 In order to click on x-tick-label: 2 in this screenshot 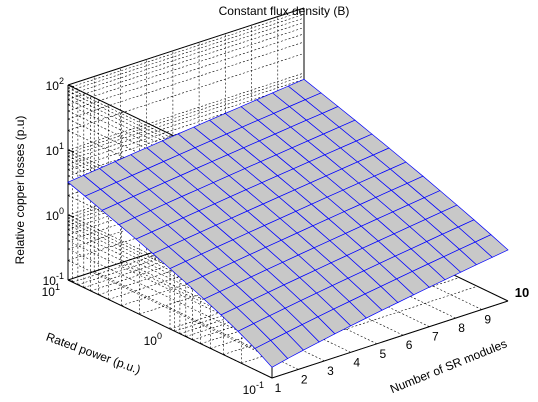, I will do `click(304, 379)`.